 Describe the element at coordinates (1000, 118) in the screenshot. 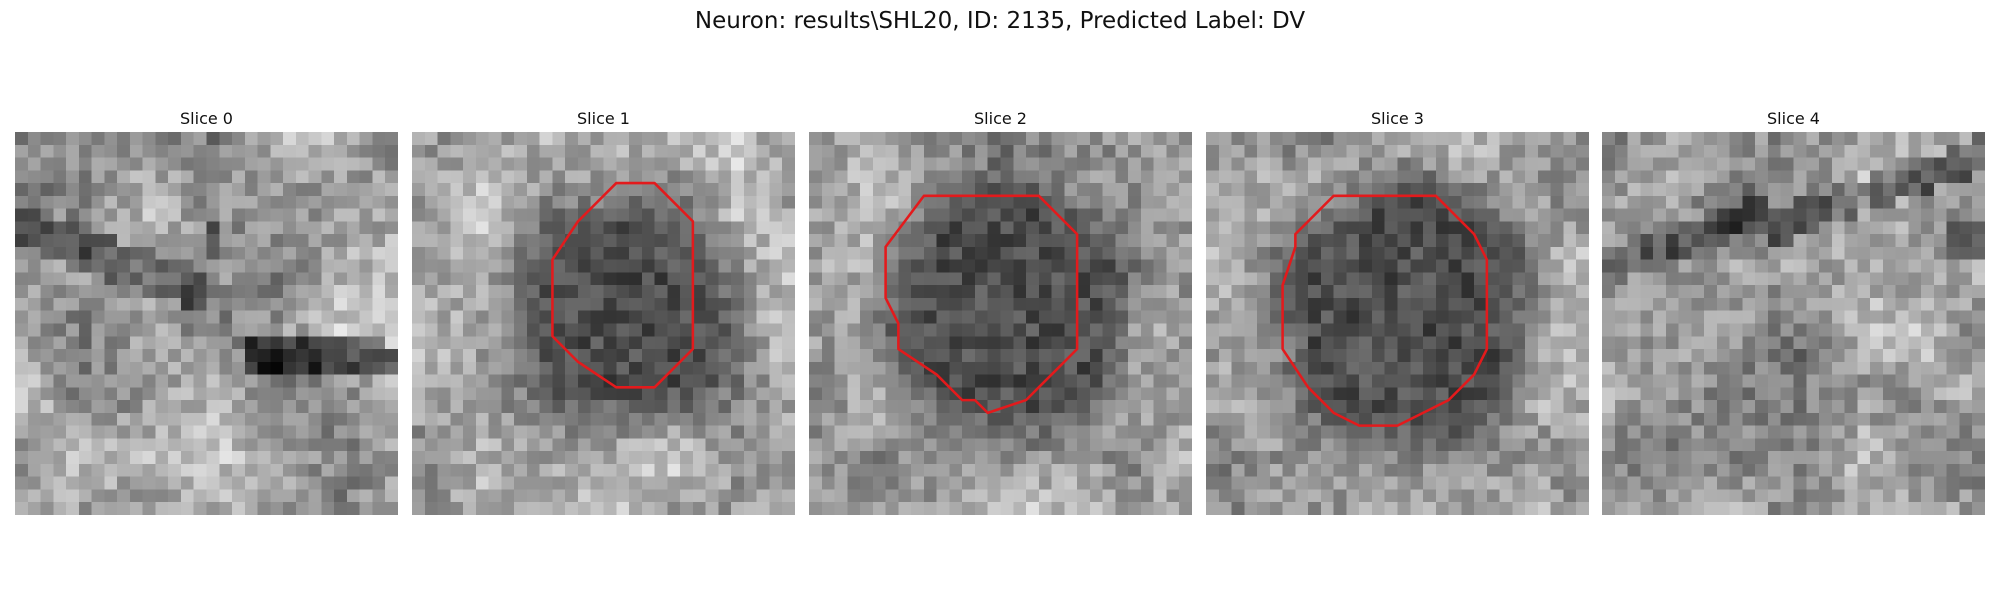

I see `slice-title: Slice 2` at that location.